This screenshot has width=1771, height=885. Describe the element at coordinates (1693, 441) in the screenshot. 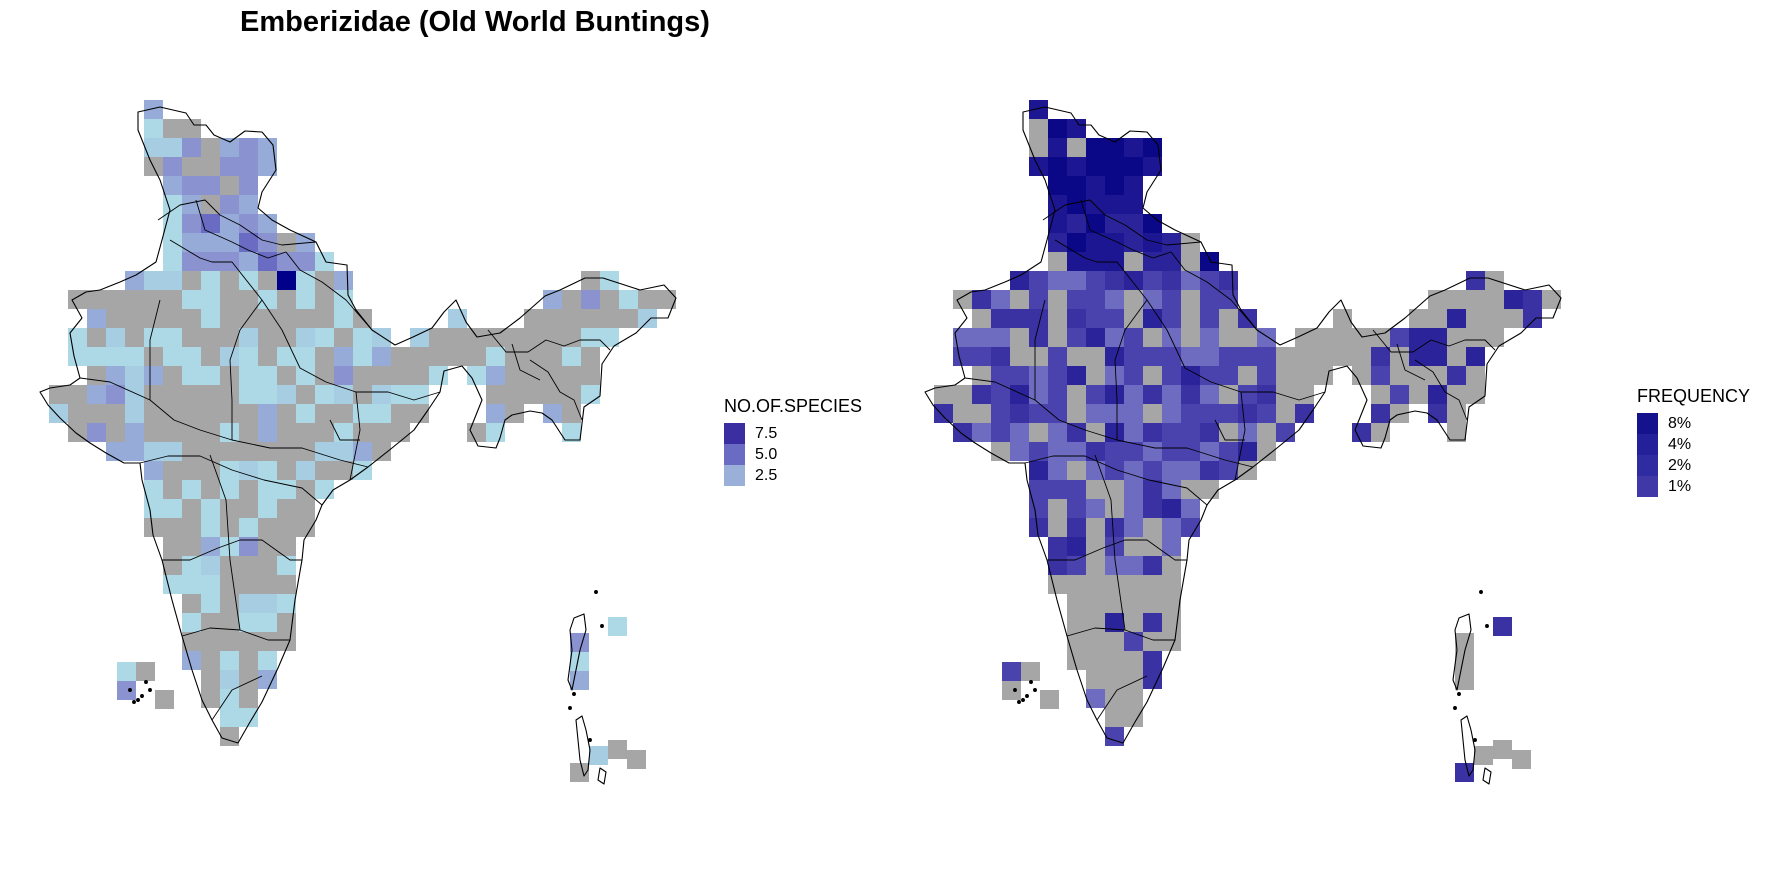

I see `frequency-legend: FREQUENCY 8% 4% 2% 1%` at that location.